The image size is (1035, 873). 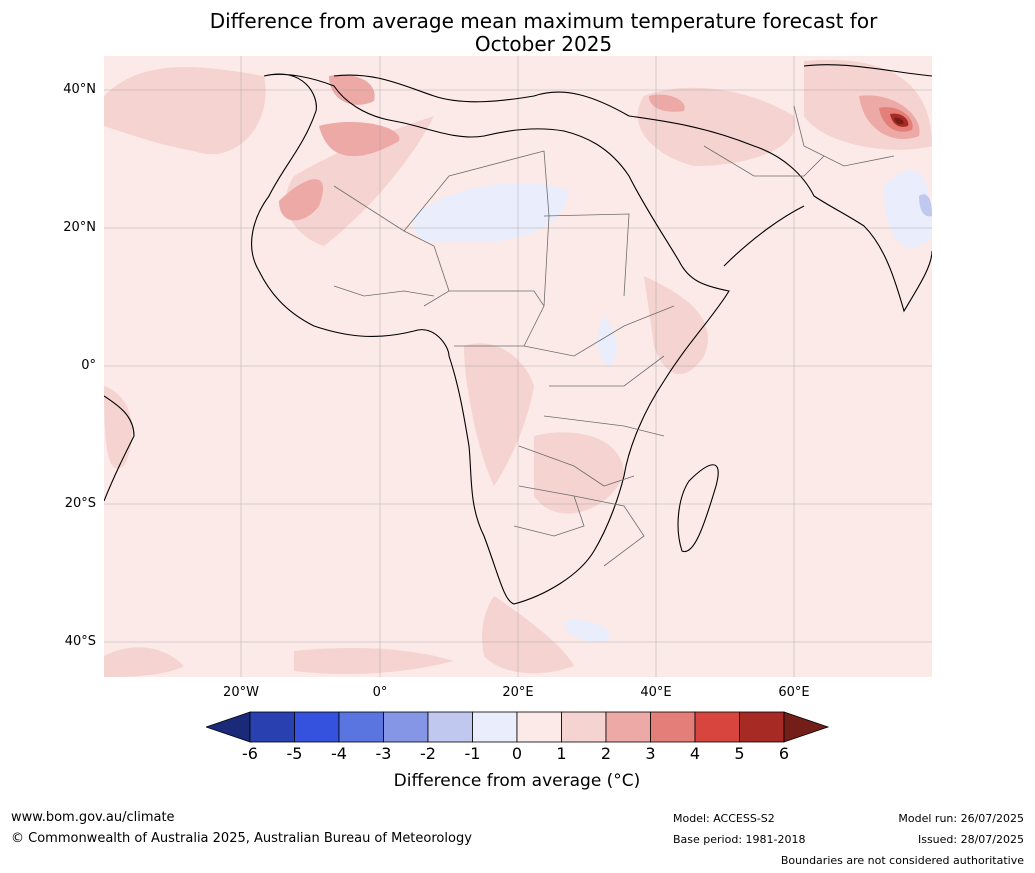 What do you see at coordinates (80, 503) in the screenshot?
I see `lat-label-20s: 20°S` at bounding box center [80, 503].